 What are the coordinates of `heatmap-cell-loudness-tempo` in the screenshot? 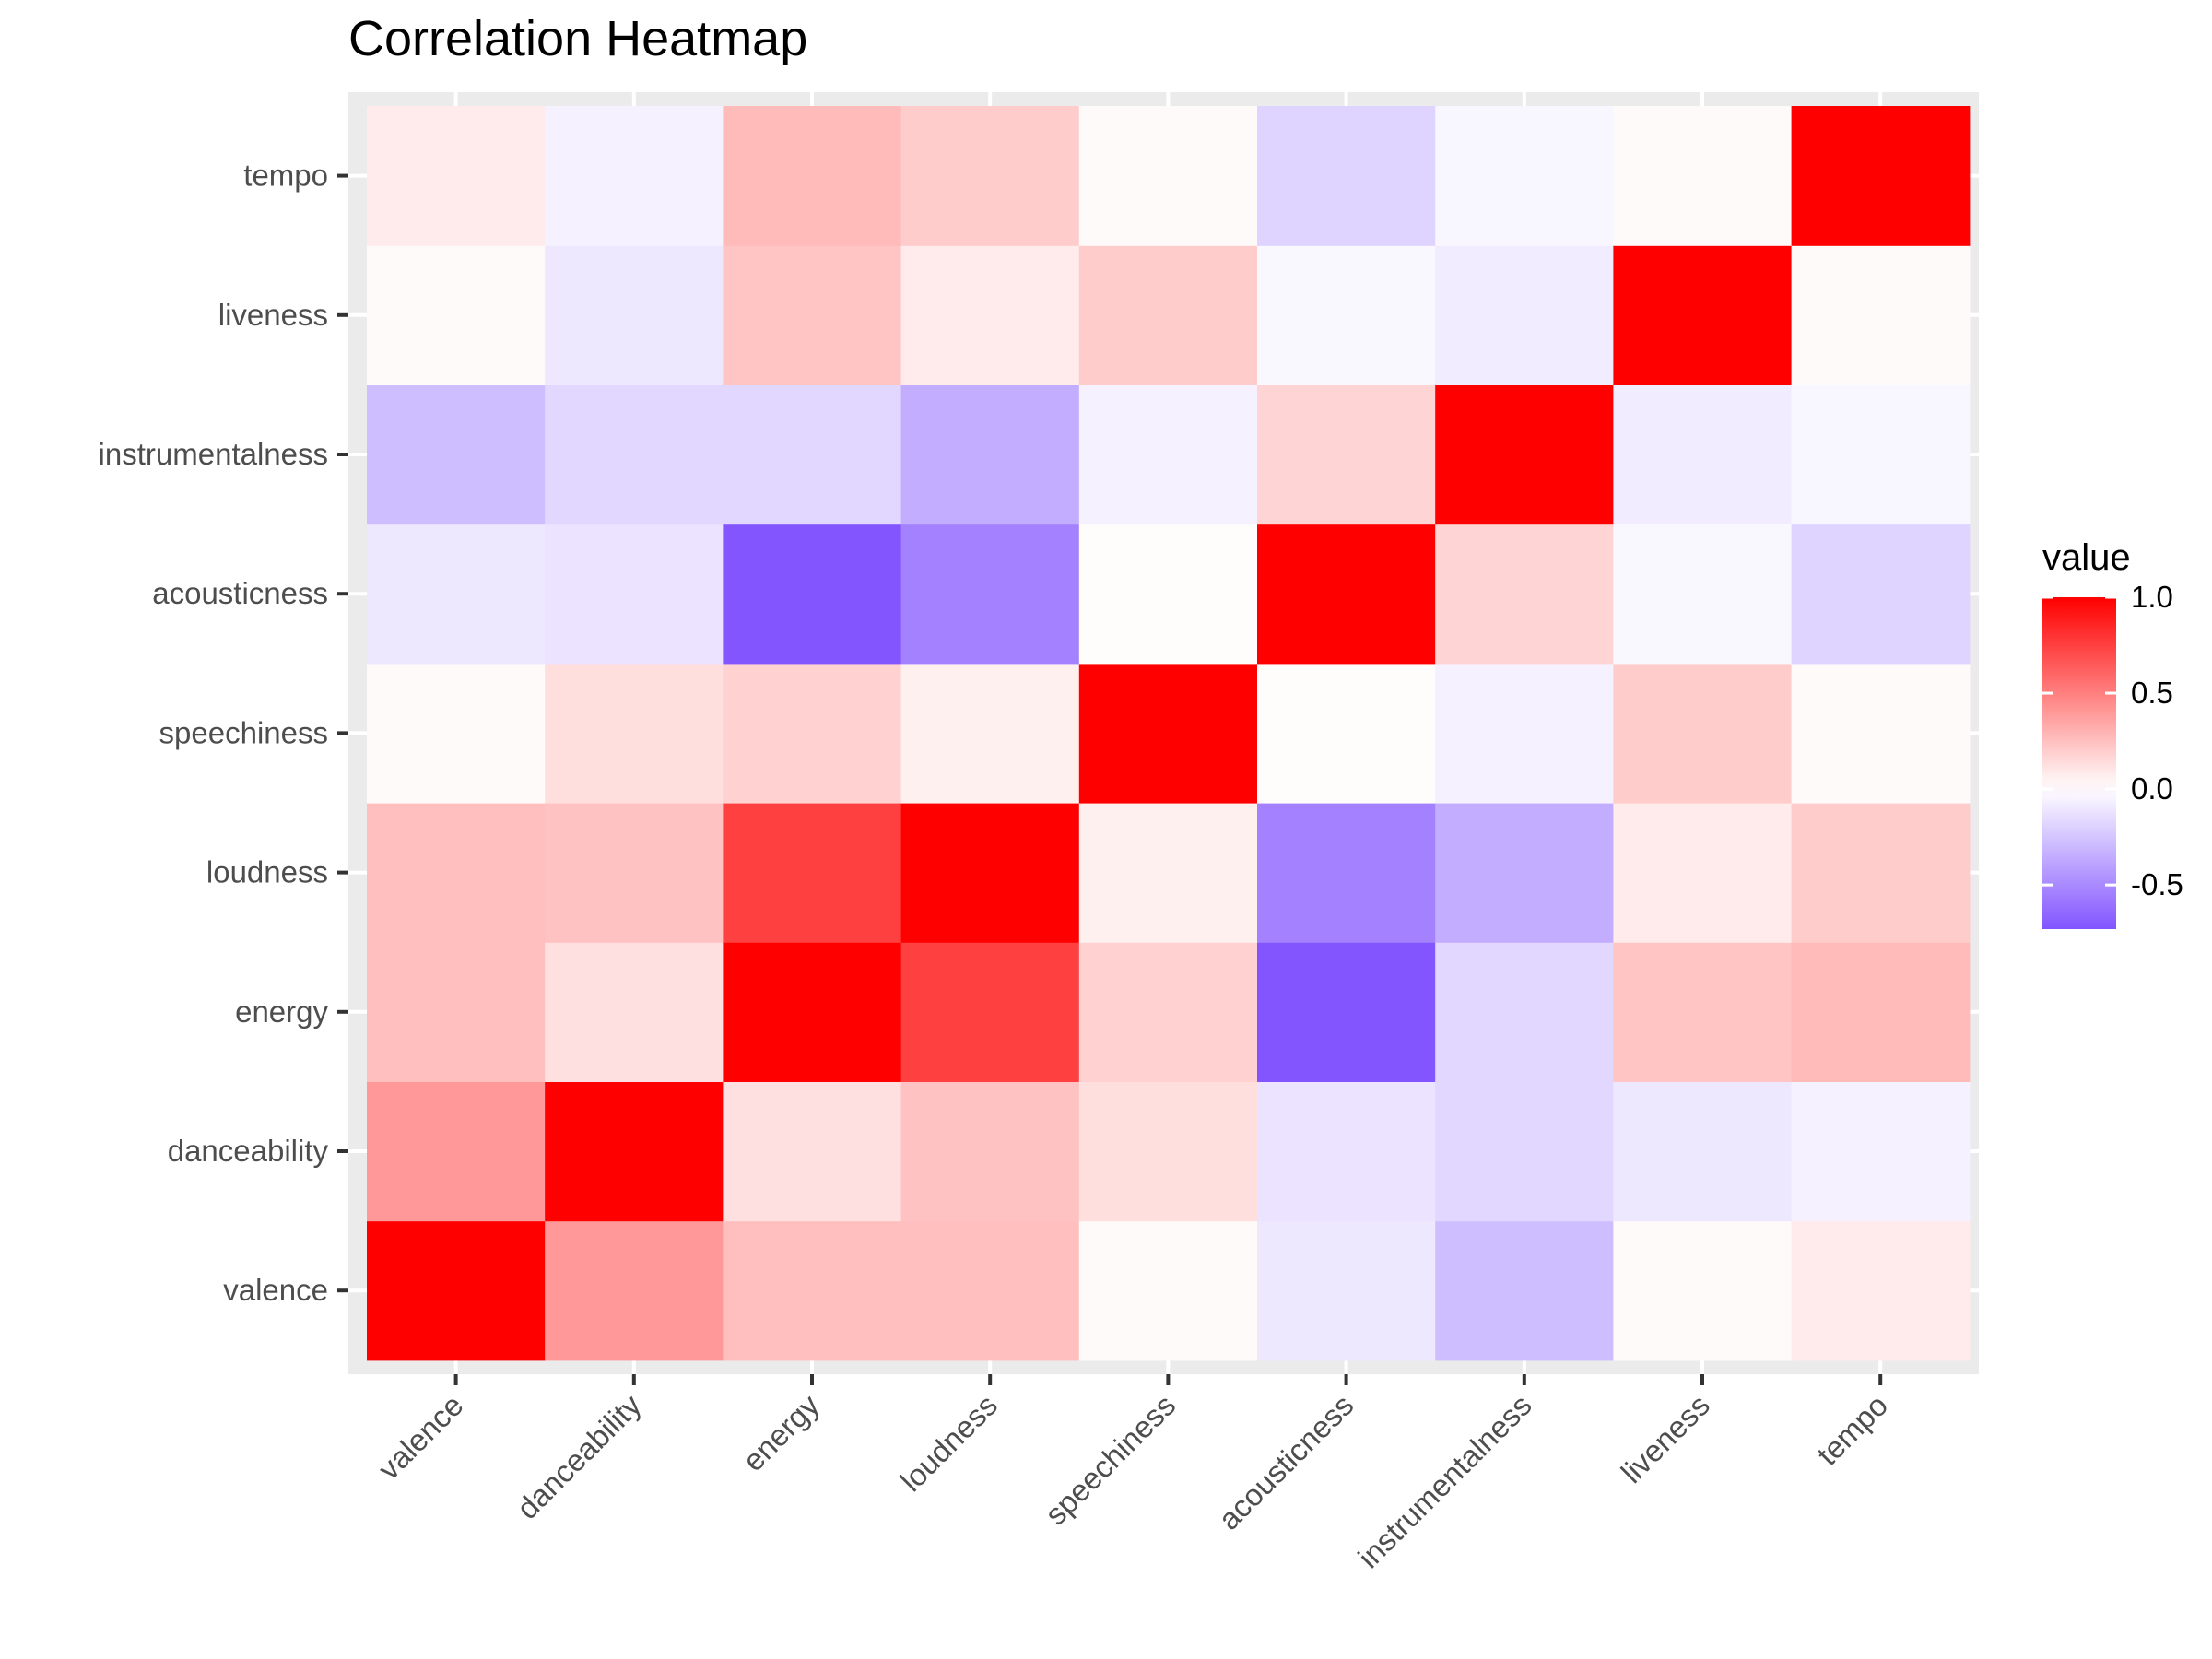 It's located at (990, 176).